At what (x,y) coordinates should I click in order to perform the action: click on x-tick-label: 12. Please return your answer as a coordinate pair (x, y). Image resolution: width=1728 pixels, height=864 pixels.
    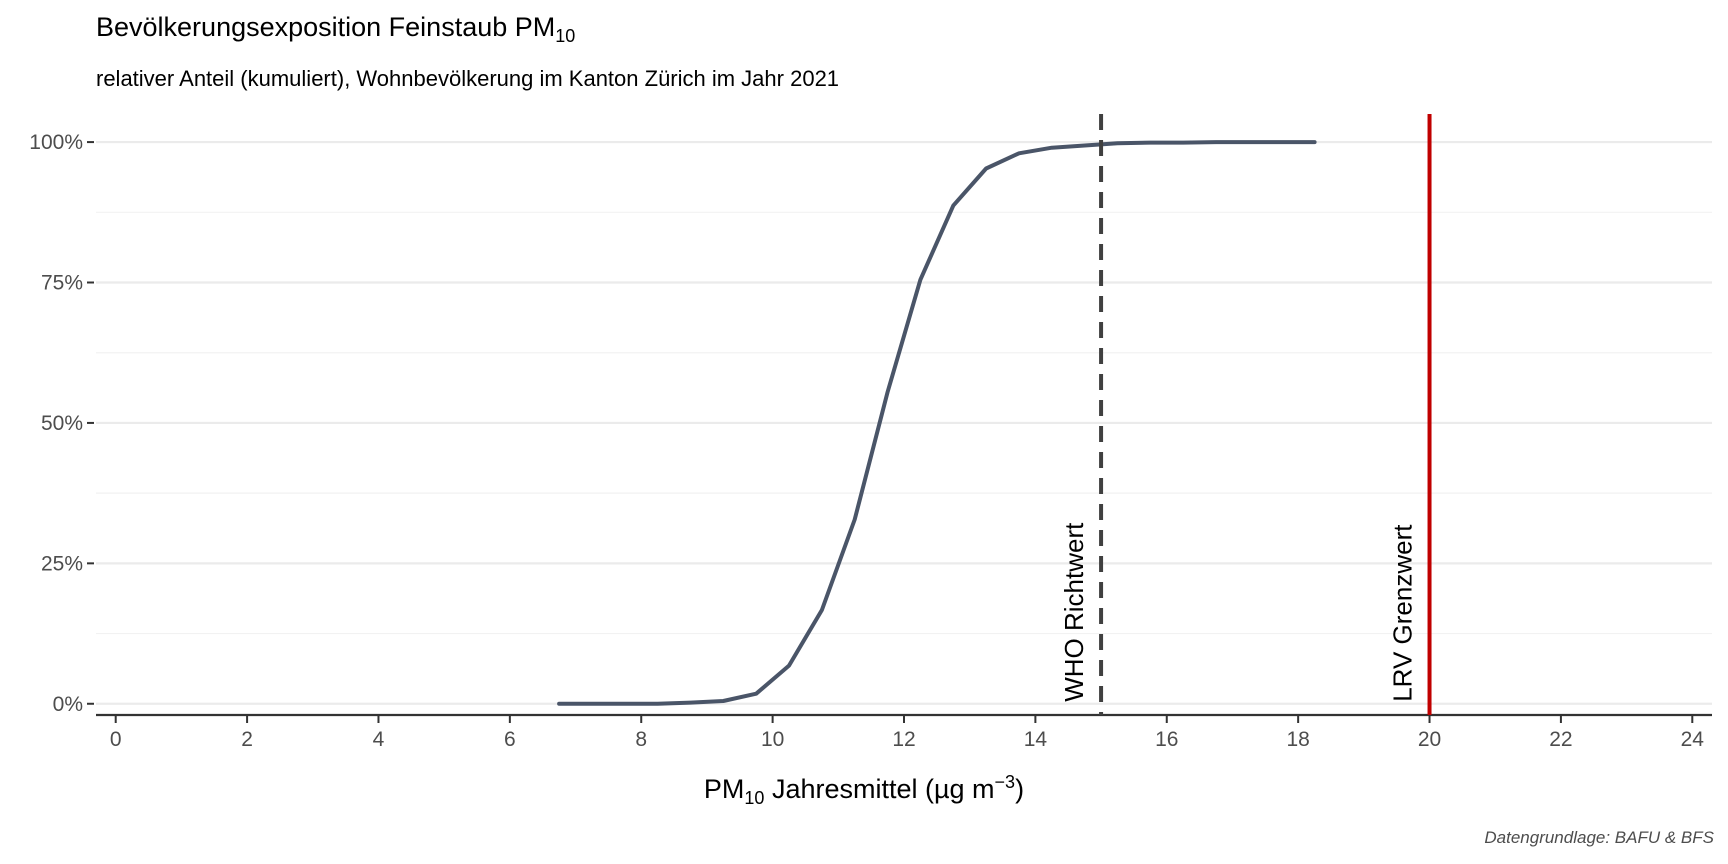
    Looking at the image, I should click on (903, 739).